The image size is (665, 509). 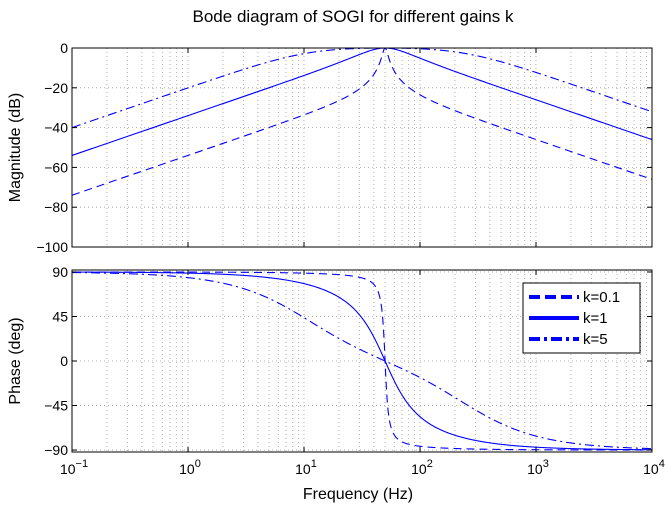 What do you see at coordinates (654, 467) in the screenshot?
I see `x-tick-label: 10⁴` at bounding box center [654, 467].